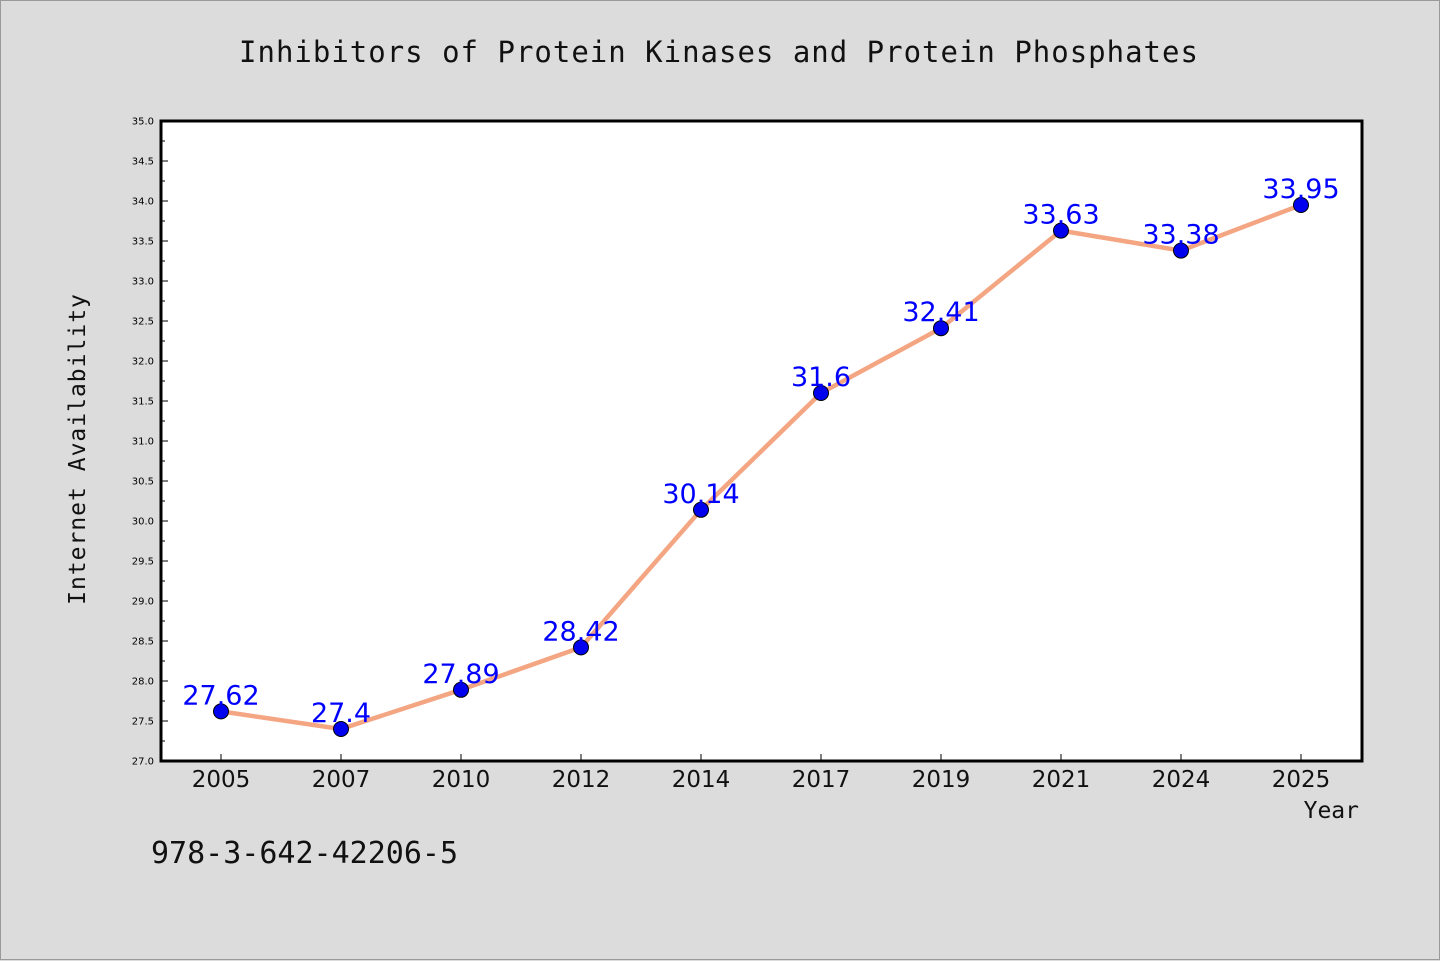 This screenshot has height=961, width=1440. What do you see at coordinates (143, 522) in the screenshot?
I see `y-tick-label: 30.0` at bounding box center [143, 522].